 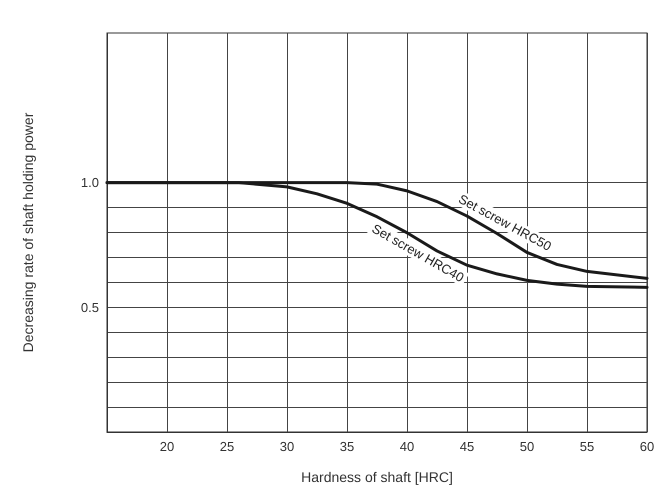 I want to click on x-tick-label: 30, so click(x=287, y=446).